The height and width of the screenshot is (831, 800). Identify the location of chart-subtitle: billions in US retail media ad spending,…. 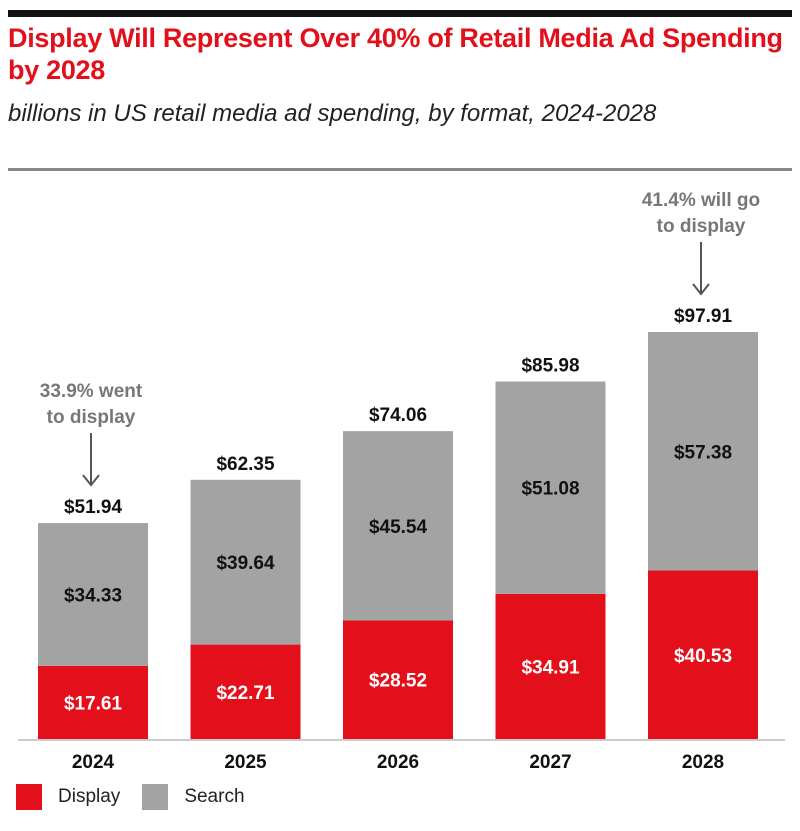
(332, 113).